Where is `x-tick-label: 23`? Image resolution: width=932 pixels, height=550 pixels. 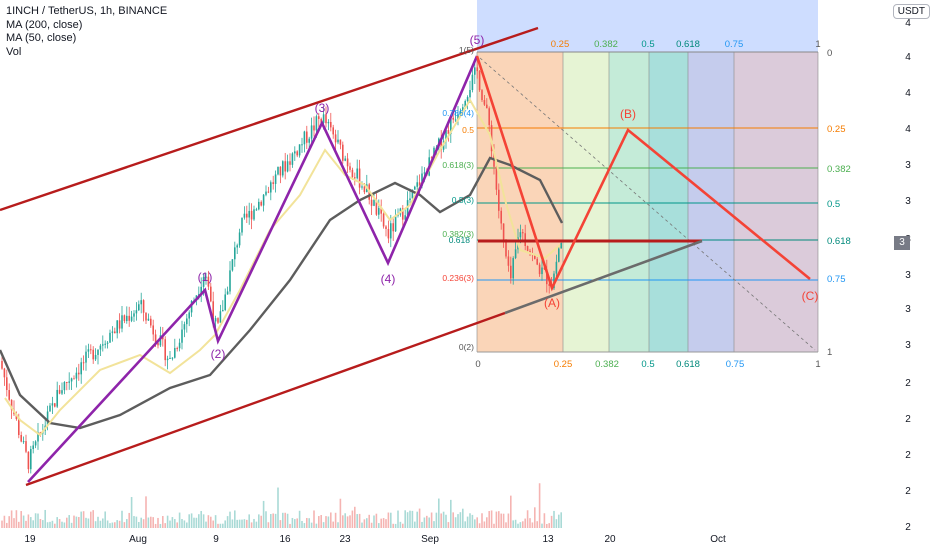
x-tick-label: 23 is located at coordinates (345, 539).